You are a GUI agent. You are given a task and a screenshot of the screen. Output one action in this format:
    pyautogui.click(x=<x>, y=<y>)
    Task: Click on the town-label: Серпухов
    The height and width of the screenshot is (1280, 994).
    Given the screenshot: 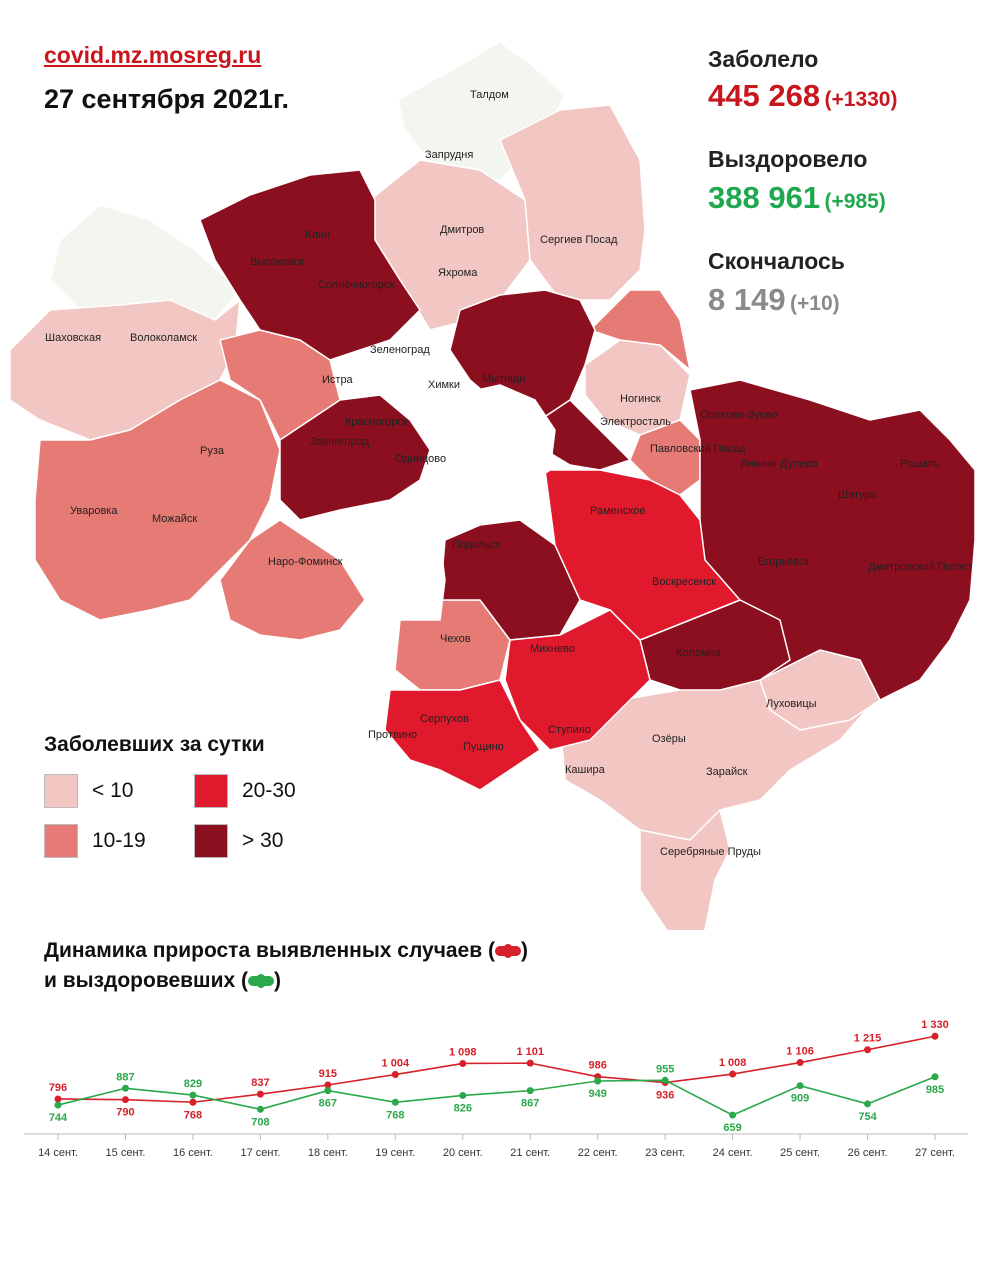 What is the action you would take?
    pyautogui.click(x=444, y=719)
    